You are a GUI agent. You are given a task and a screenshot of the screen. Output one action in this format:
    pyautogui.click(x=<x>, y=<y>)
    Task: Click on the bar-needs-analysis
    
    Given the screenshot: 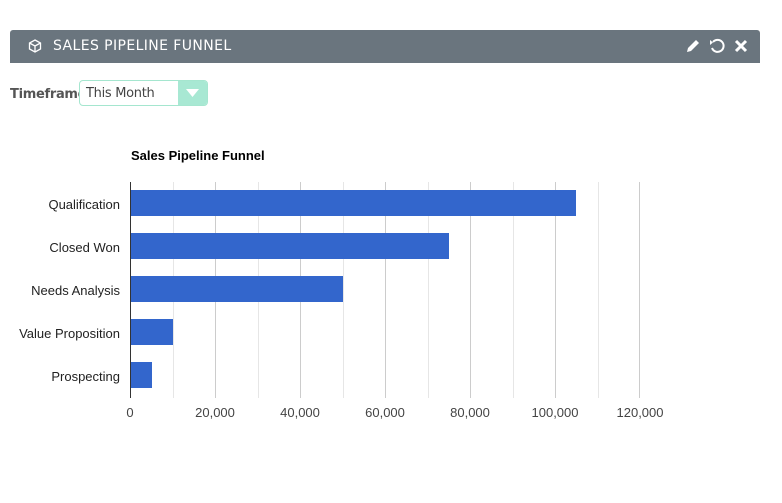 What is the action you would take?
    pyautogui.click(x=237, y=289)
    